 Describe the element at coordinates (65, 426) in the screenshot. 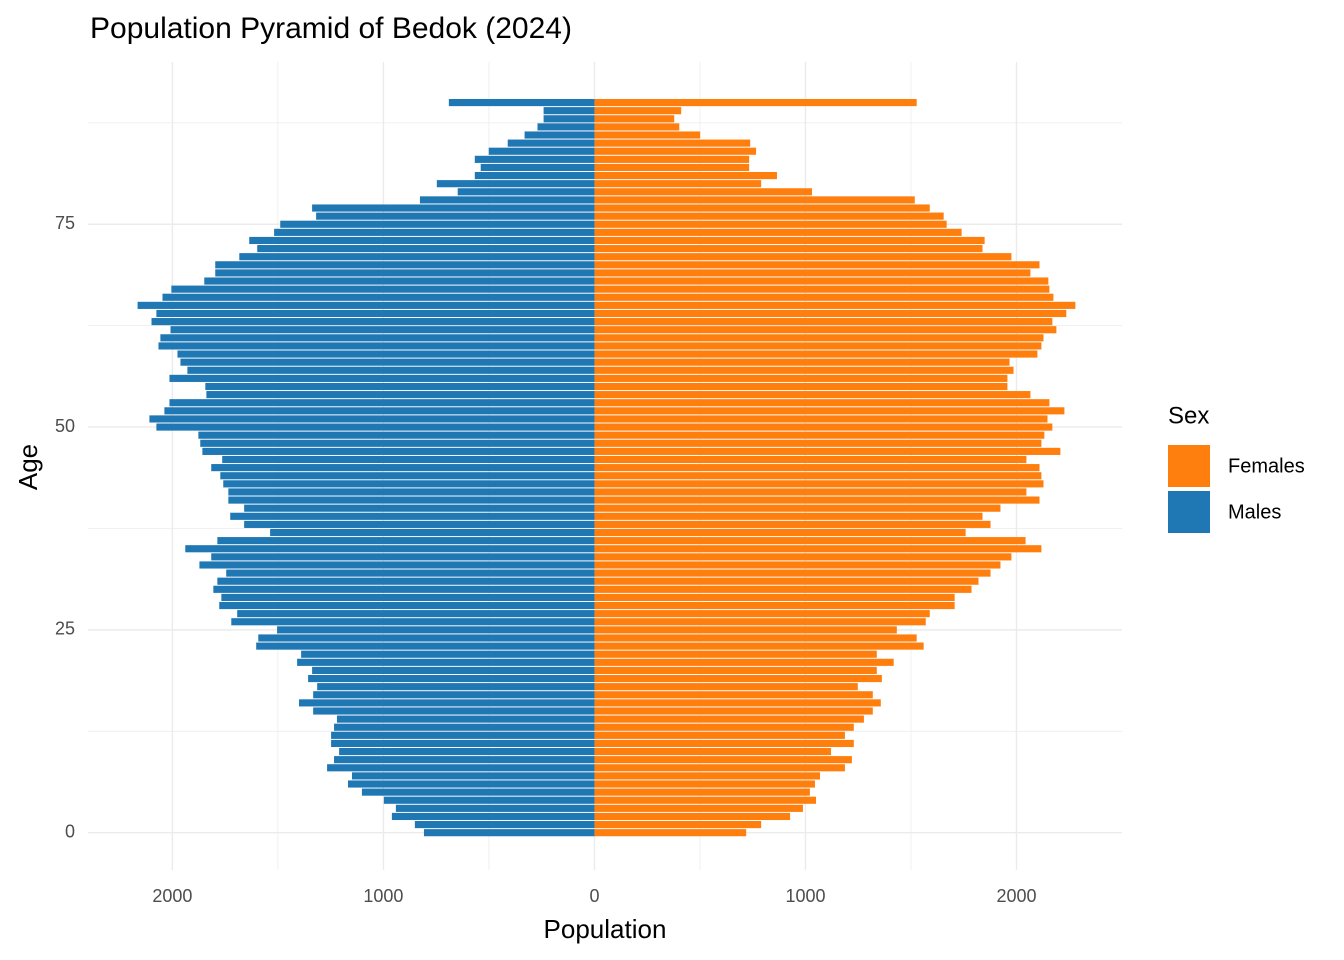

I see `y-tick-label: 50` at that location.